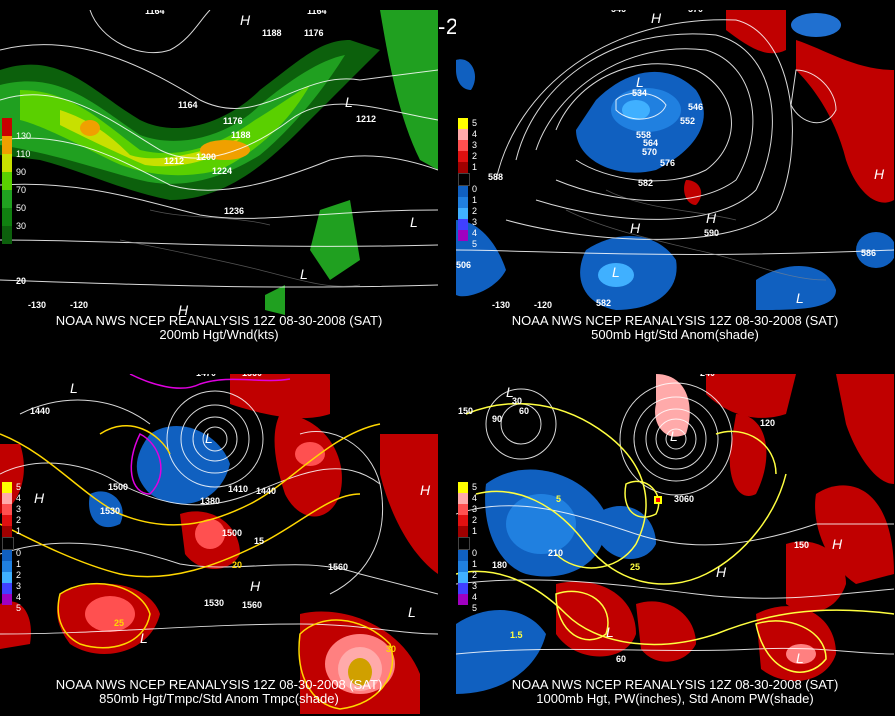 The height and width of the screenshot is (716, 895). What do you see at coordinates (237, 565) in the screenshot?
I see `temp-label: 20` at bounding box center [237, 565].